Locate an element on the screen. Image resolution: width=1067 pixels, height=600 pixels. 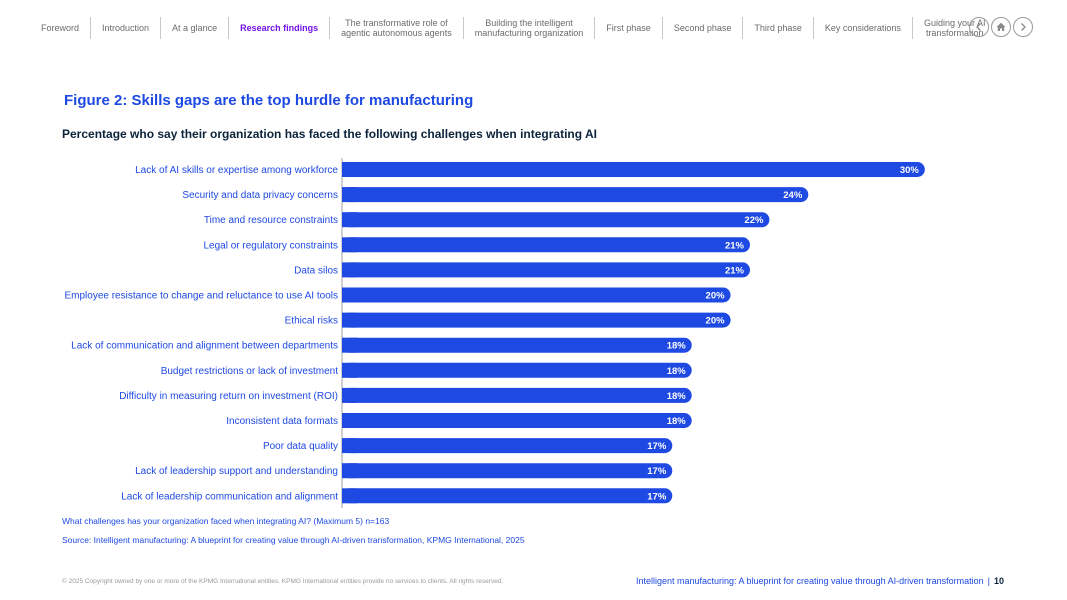
nav-item-4: Research findings is located at coordinates (280, 28).